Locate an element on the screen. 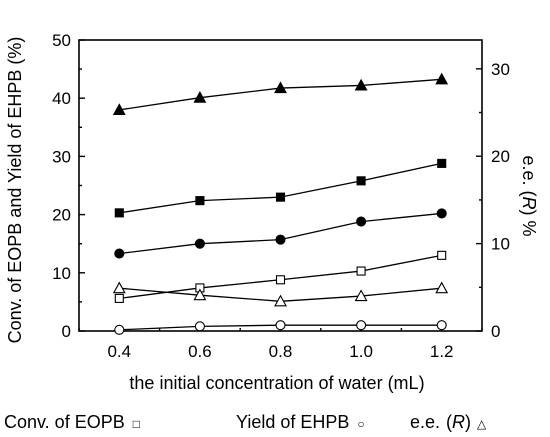 Image resolution: width=550 pixels, height=437 pixels. y-axis-left-title: Conv. of EOPB and Yield of EHPB (%) is located at coordinates (15, 190).